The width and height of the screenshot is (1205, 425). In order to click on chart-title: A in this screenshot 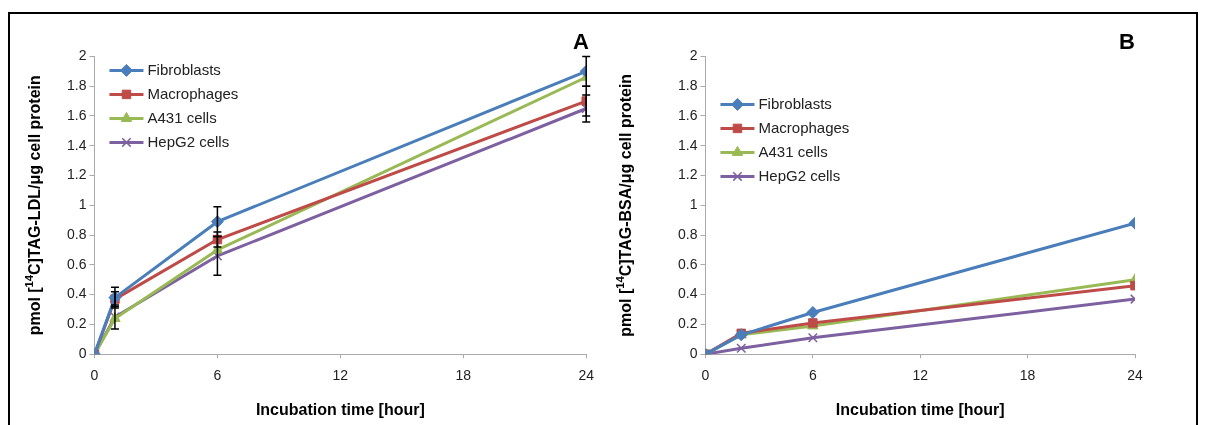, I will do `click(581, 42)`.